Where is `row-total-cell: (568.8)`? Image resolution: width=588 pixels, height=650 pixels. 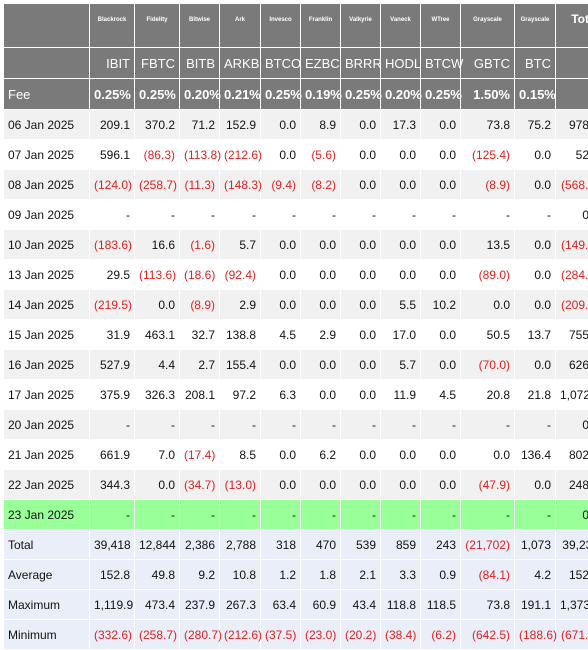
row-total-cell: (568.8) is located at coordinates (572, 185).